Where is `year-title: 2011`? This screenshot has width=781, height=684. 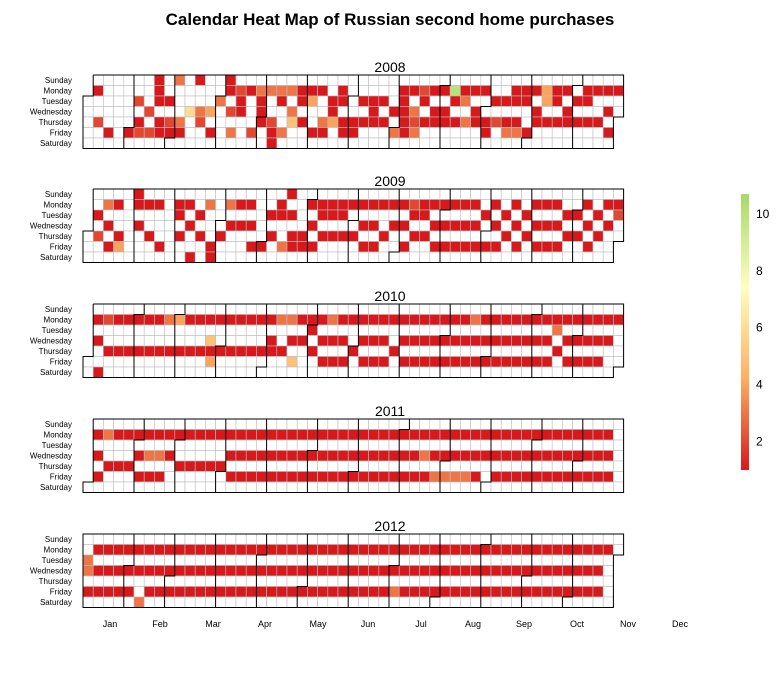 year-title: 2011 is located at coordinates (390, 411).